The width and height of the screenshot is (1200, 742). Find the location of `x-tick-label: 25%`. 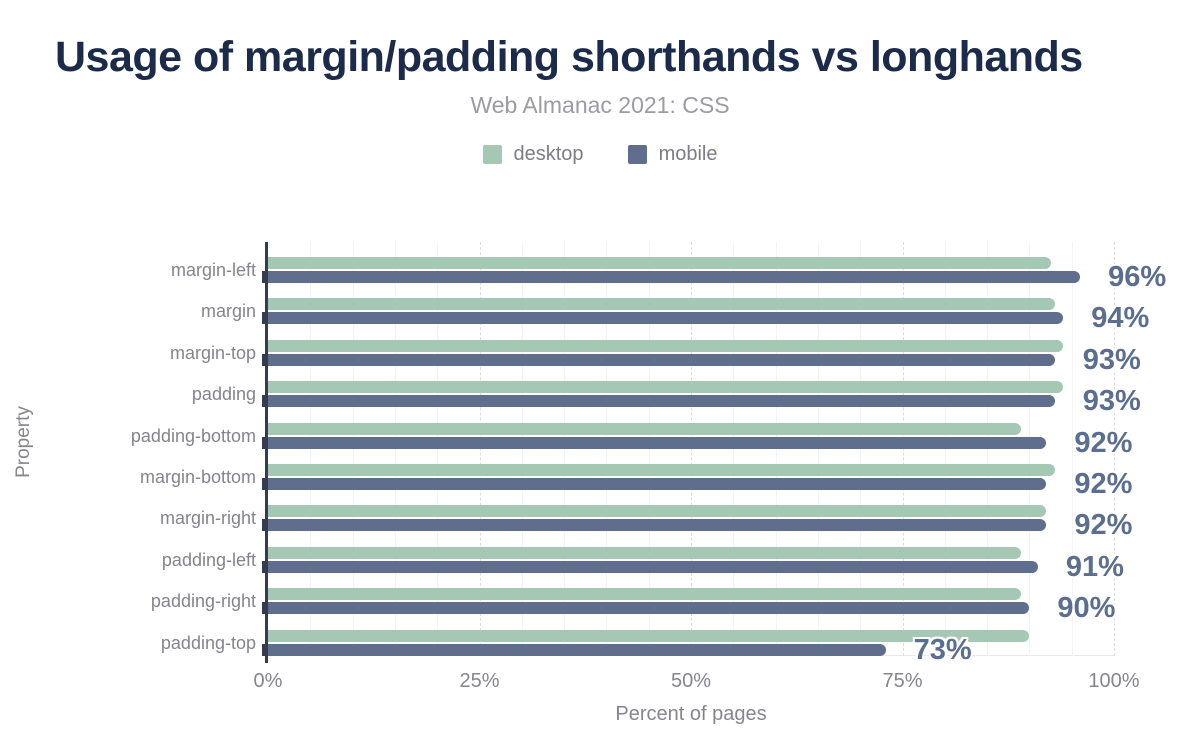

x-tick-label: 25% is located at coordinates (479, 681).